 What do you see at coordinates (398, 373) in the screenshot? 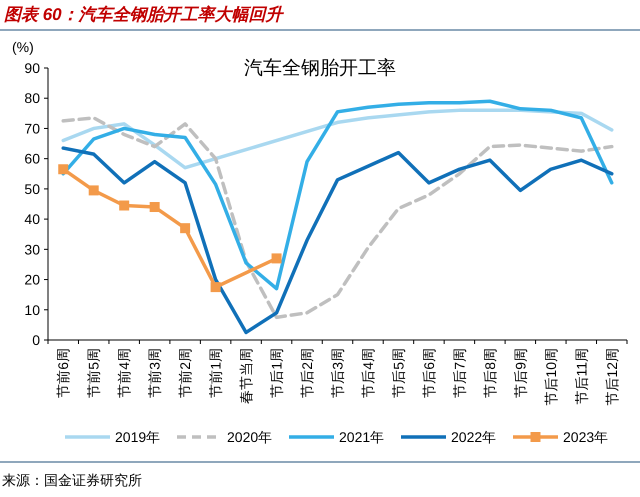
I see `x-tick-label: 节后5周` at bounding box center [398, 373].